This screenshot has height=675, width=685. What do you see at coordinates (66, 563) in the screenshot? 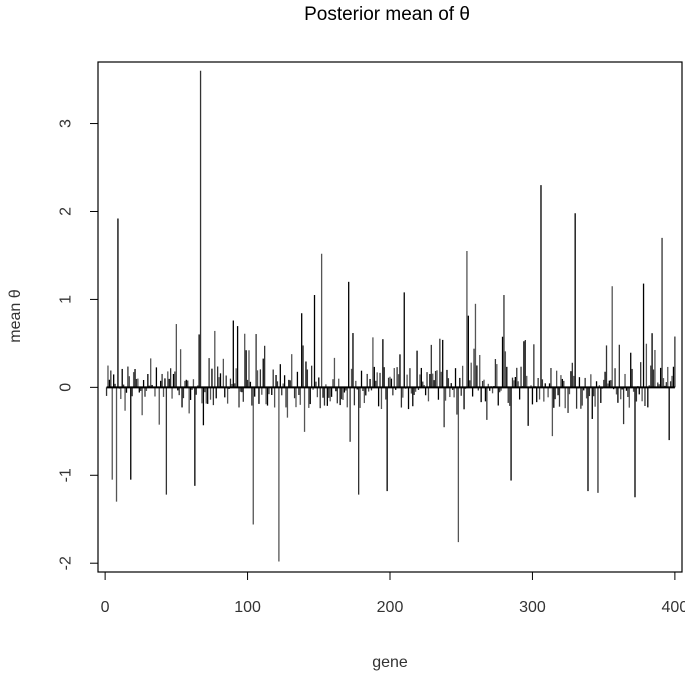
I see `y-tick-label--2: -2` at bounding box center [66, 563].